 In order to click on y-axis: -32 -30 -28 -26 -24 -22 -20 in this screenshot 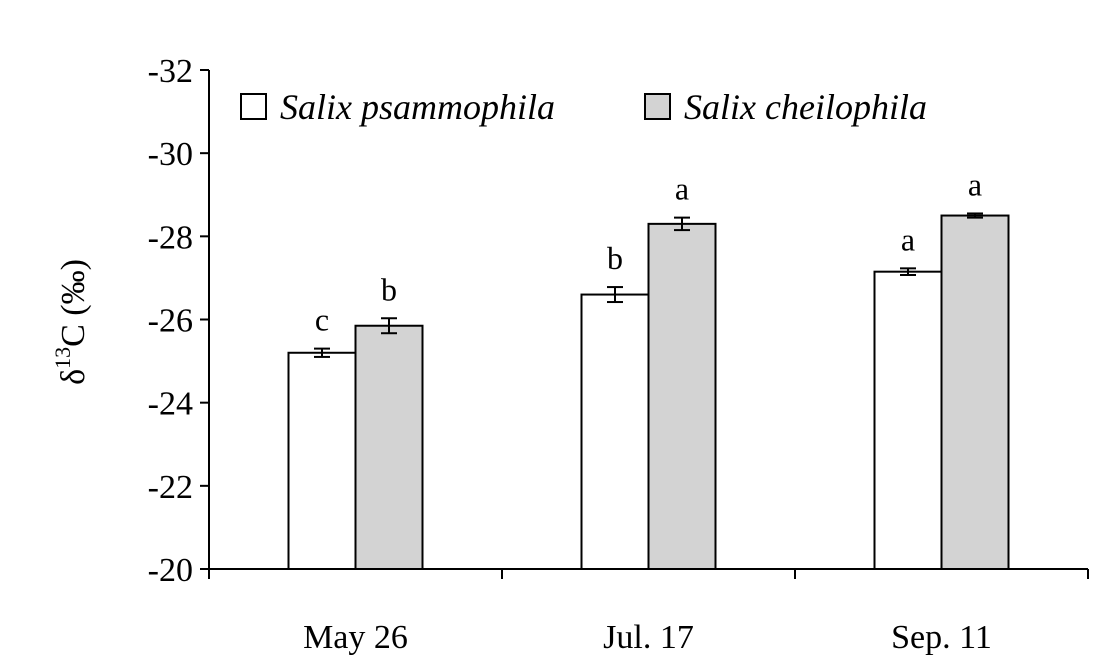, I will do `click(179, 321)`.